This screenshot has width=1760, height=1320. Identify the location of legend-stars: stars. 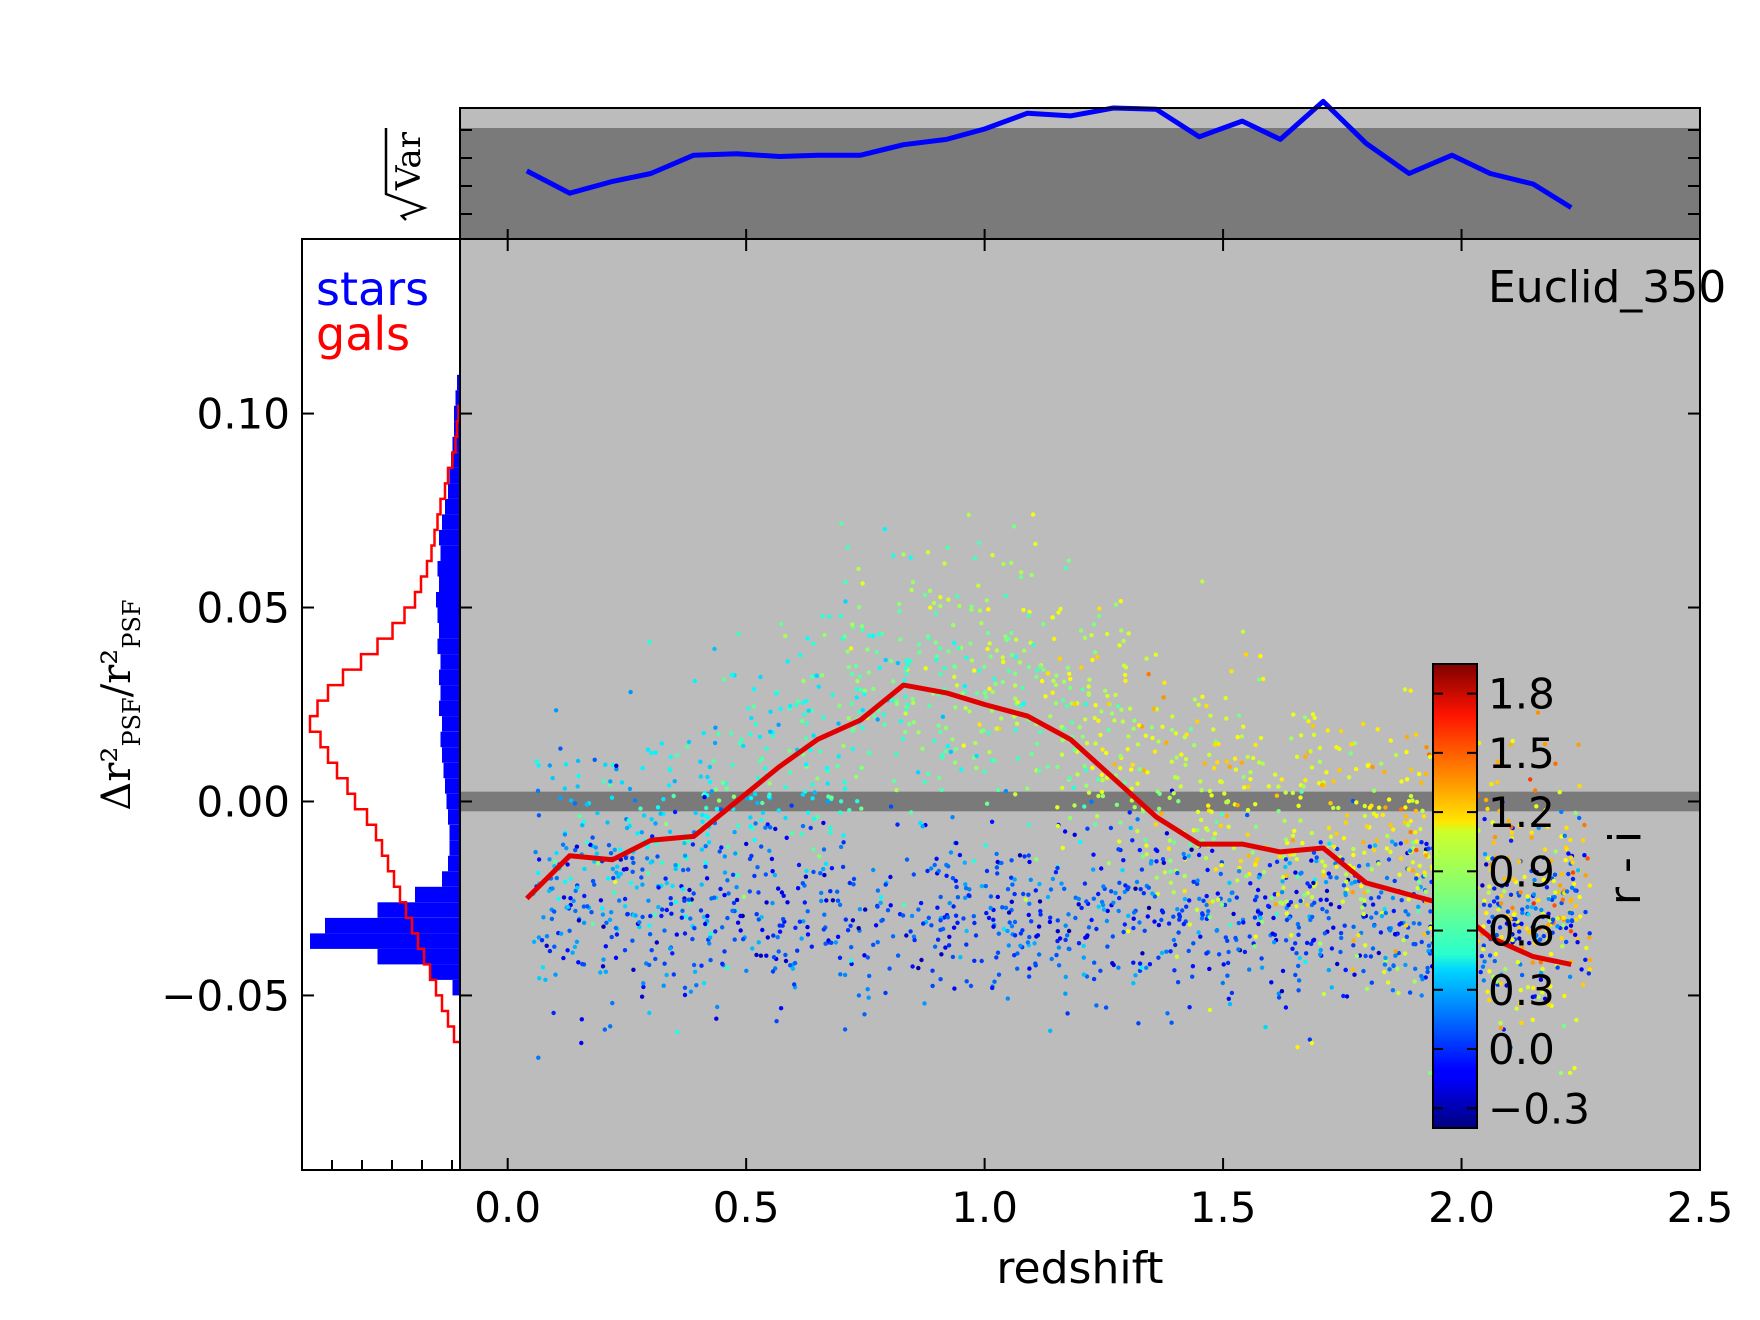
(372, 289).